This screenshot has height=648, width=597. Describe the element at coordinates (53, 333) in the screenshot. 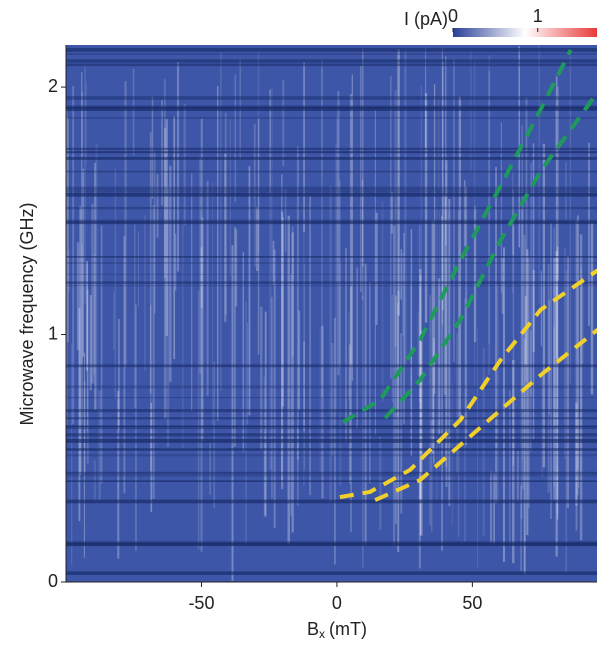

I see `y-tick-label: 1` at that location.